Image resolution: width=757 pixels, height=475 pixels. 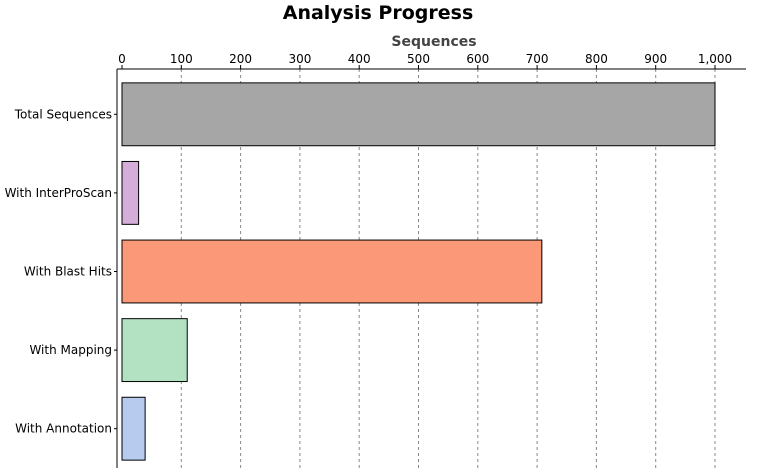 What do you see at coordinates (133, 428) in the screenshot?
I see `bar-with-annotation` at bounding box center [133, 428].